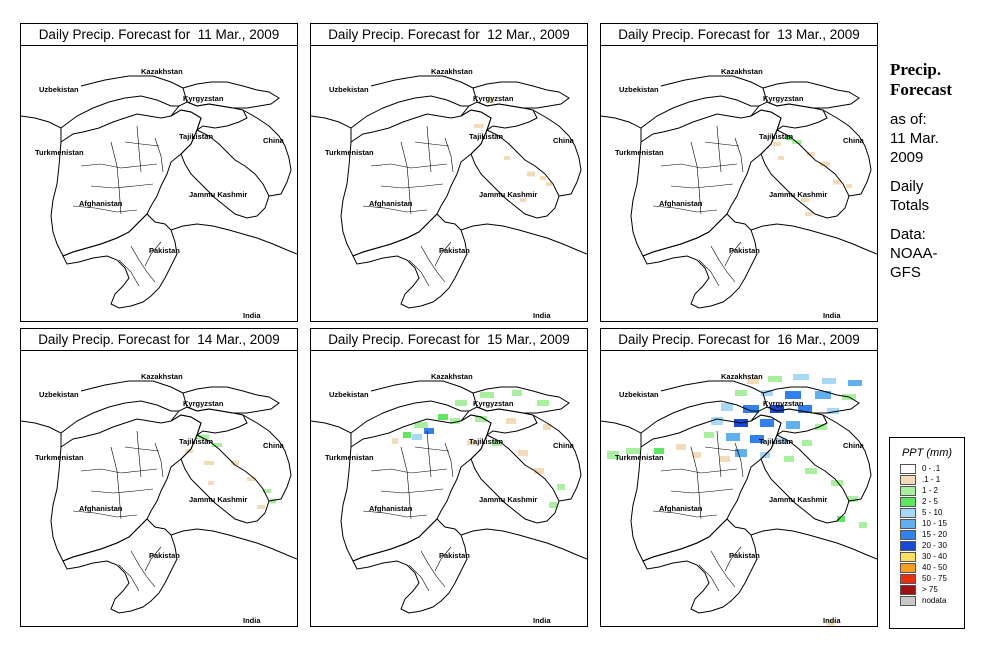 The image size is (983, 649). Describe the element at coordinates (934, 523) in the screenshot. I see `legend-label: 10 - 15` at that location.